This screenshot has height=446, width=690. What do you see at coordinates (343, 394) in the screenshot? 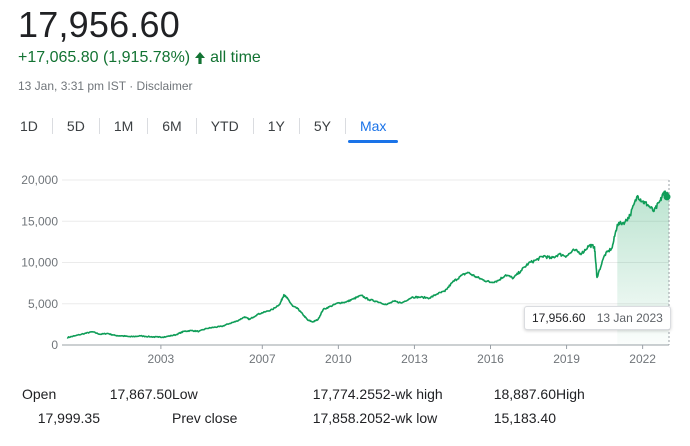
I see `stat-low-value: 17,774.25` at bounding box center [343, 394].